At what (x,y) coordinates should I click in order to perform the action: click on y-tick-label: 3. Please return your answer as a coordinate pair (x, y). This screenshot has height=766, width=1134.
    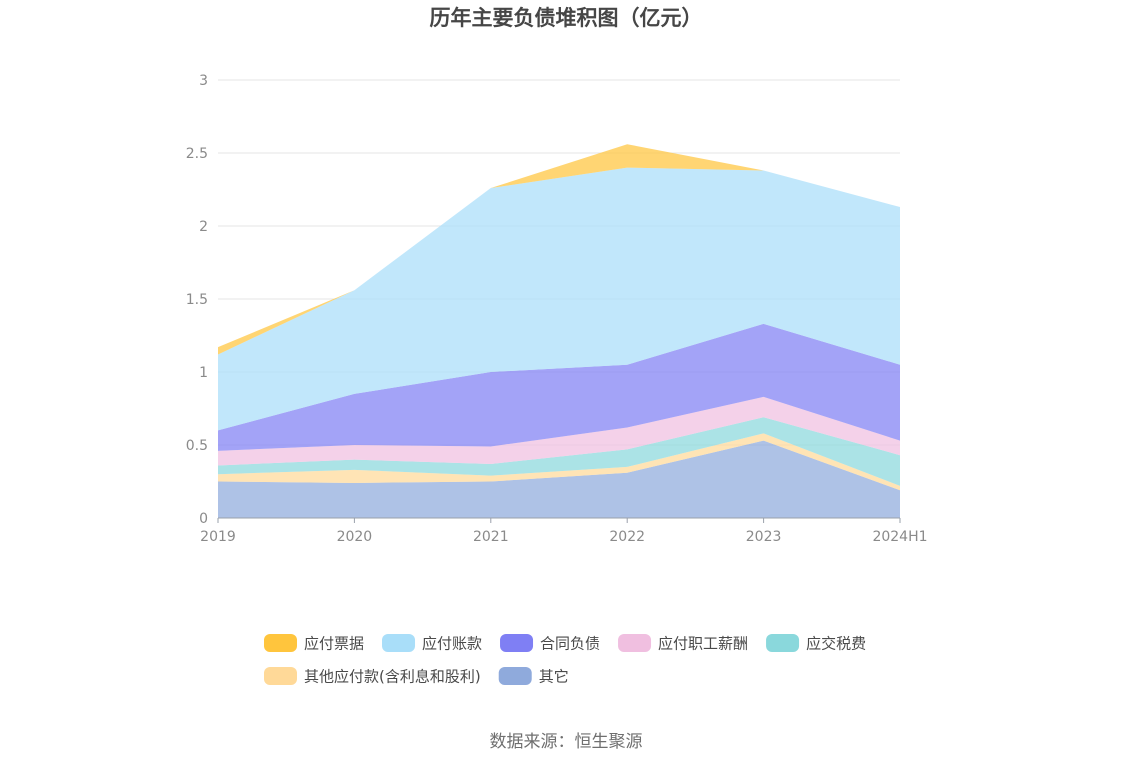
    Looking at the image, I should click on (203, 81).